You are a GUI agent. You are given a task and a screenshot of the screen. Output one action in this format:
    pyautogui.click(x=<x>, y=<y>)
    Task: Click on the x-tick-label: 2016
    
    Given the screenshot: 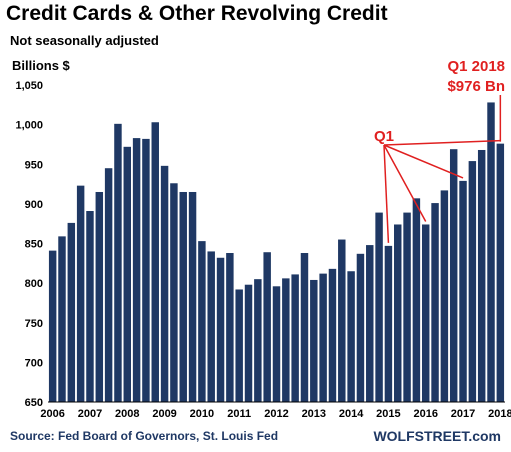 What is the action you would take?
    pyautogui.click(x=425, y=414)
    